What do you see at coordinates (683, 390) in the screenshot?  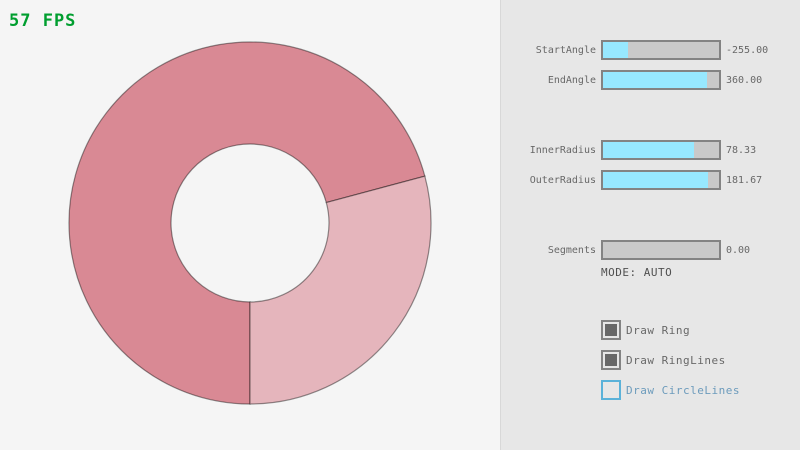 I see `draw-circlelines-label: Draw CircleLines` at bounding box center [683, 390].